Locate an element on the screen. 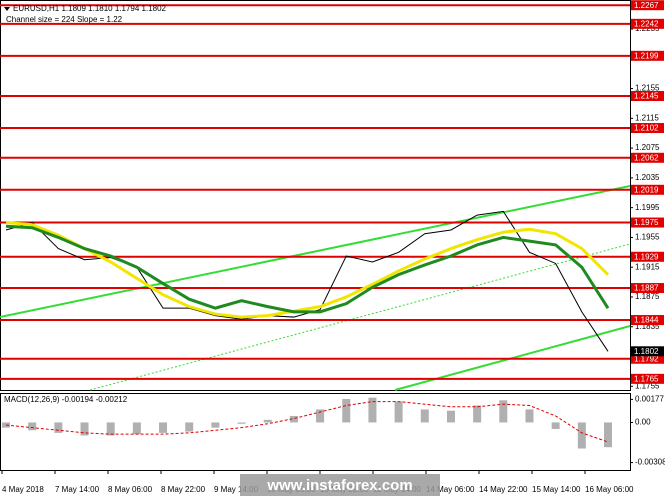 The width and height of the screenshot is (665, 504). current-price-box is located at coordinates (647, 351).